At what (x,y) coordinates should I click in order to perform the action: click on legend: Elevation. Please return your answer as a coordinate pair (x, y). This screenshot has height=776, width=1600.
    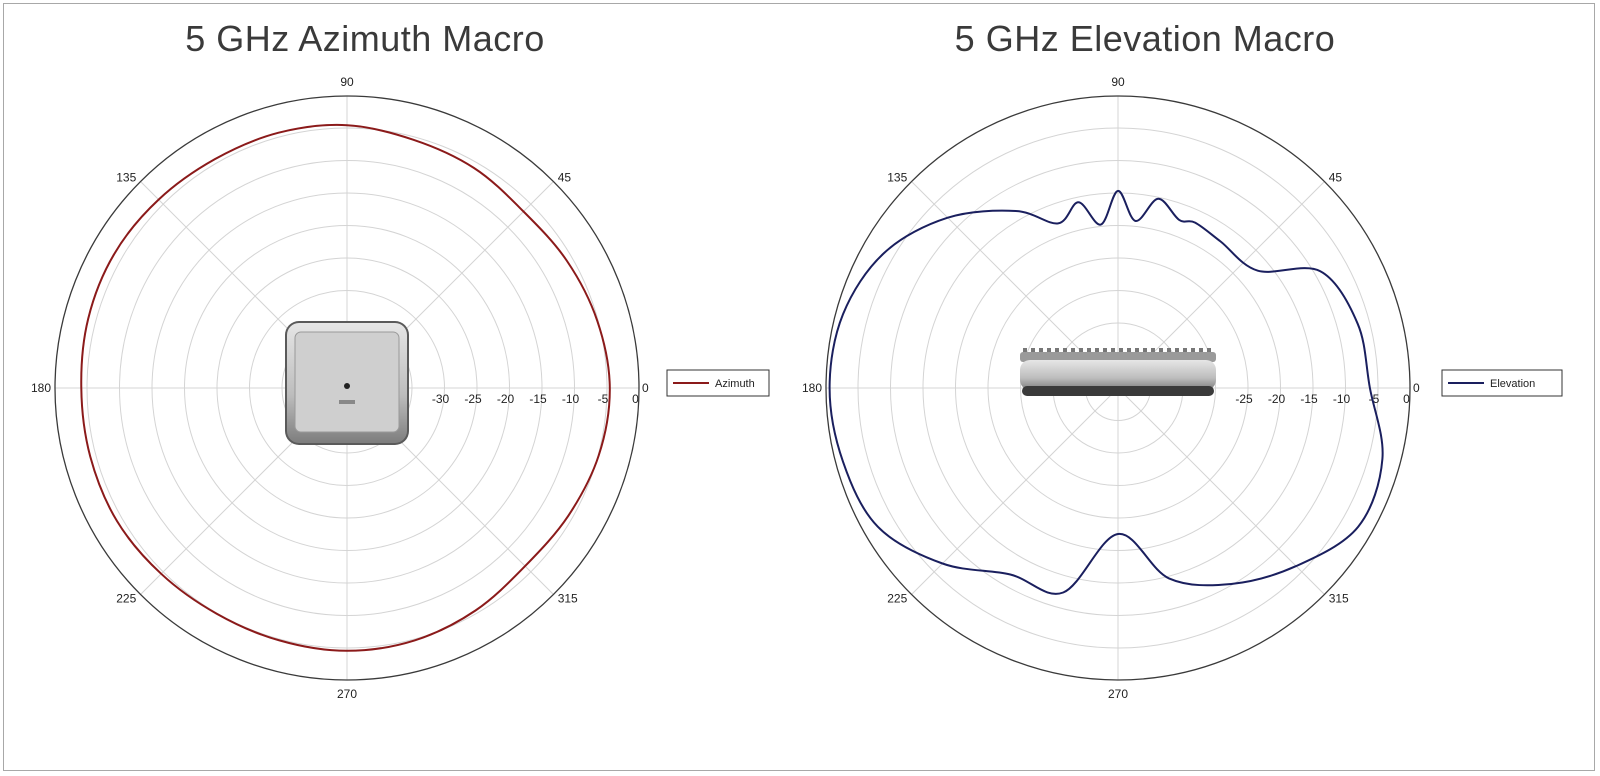
    Looking at the image, I should click on (1502, 383).